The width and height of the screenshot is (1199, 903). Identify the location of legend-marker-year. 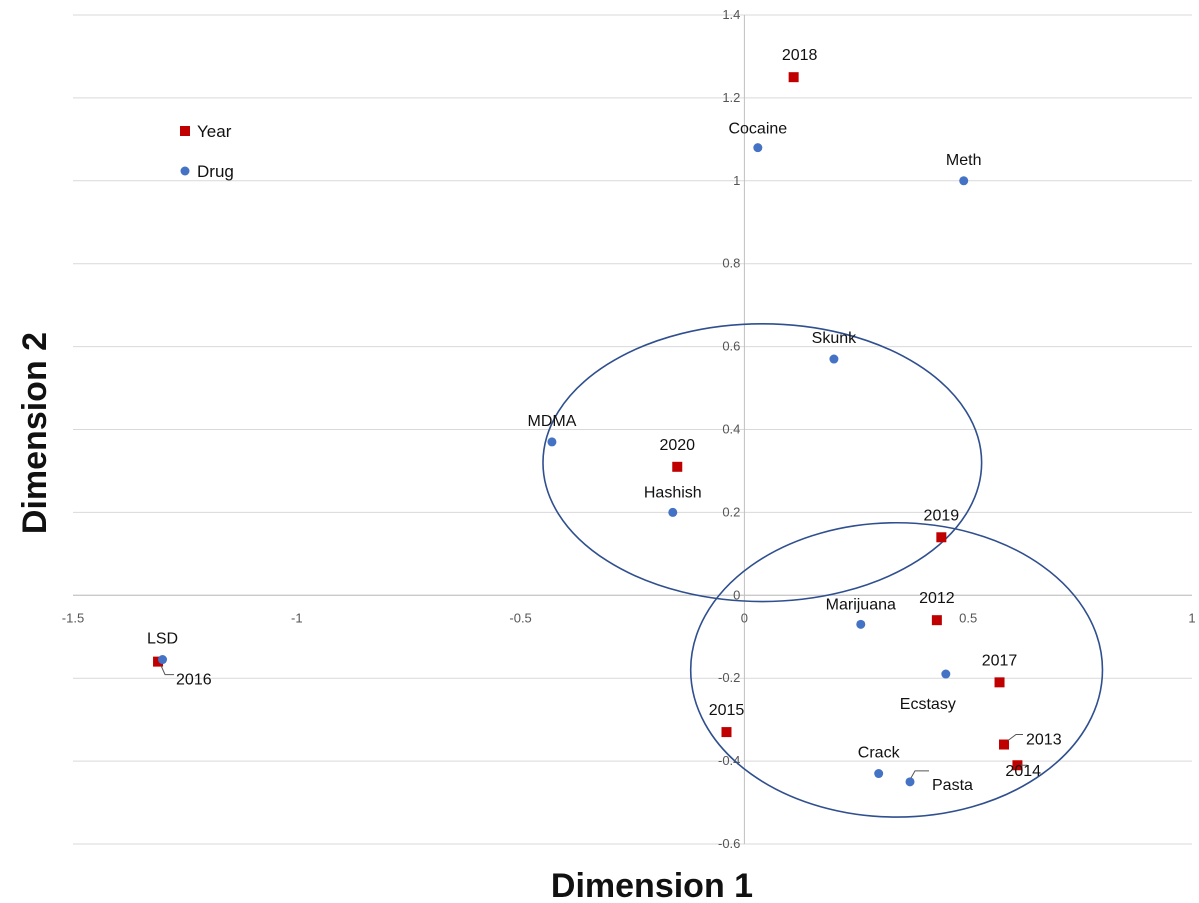
(185, 131).